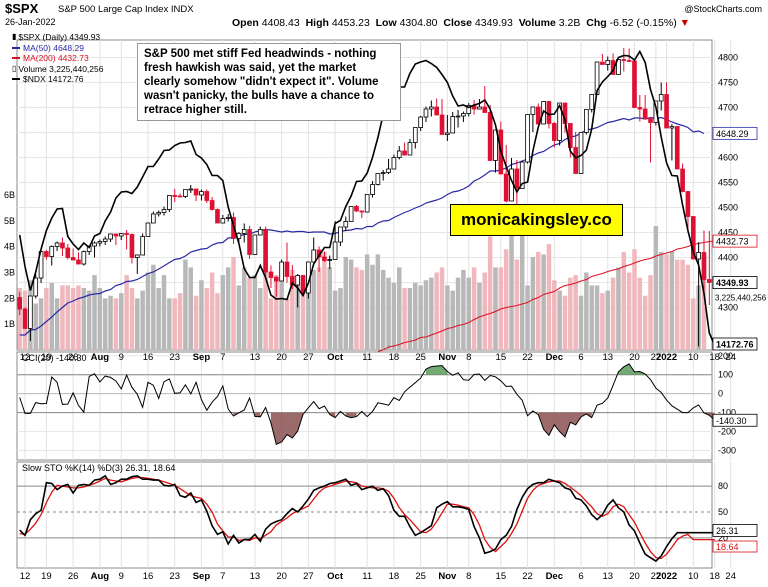  What do you see at coordinates (727, 531) in the screenshot?
I see `stoch-k-tag: 26.31` at bounding box center [727, 531].